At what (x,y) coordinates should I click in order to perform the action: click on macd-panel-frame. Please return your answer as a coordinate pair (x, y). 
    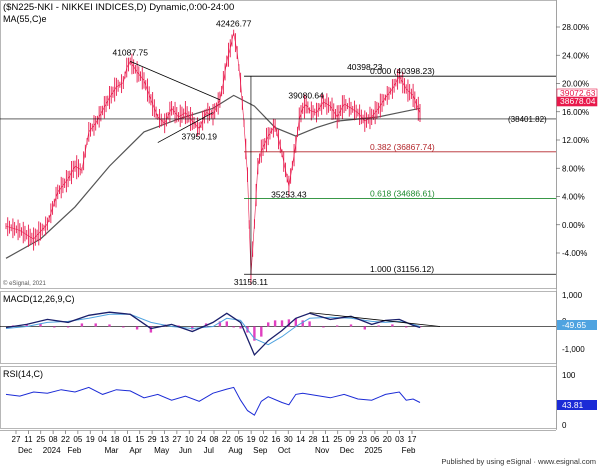
    Looking at the image, I should click on (278, 327).